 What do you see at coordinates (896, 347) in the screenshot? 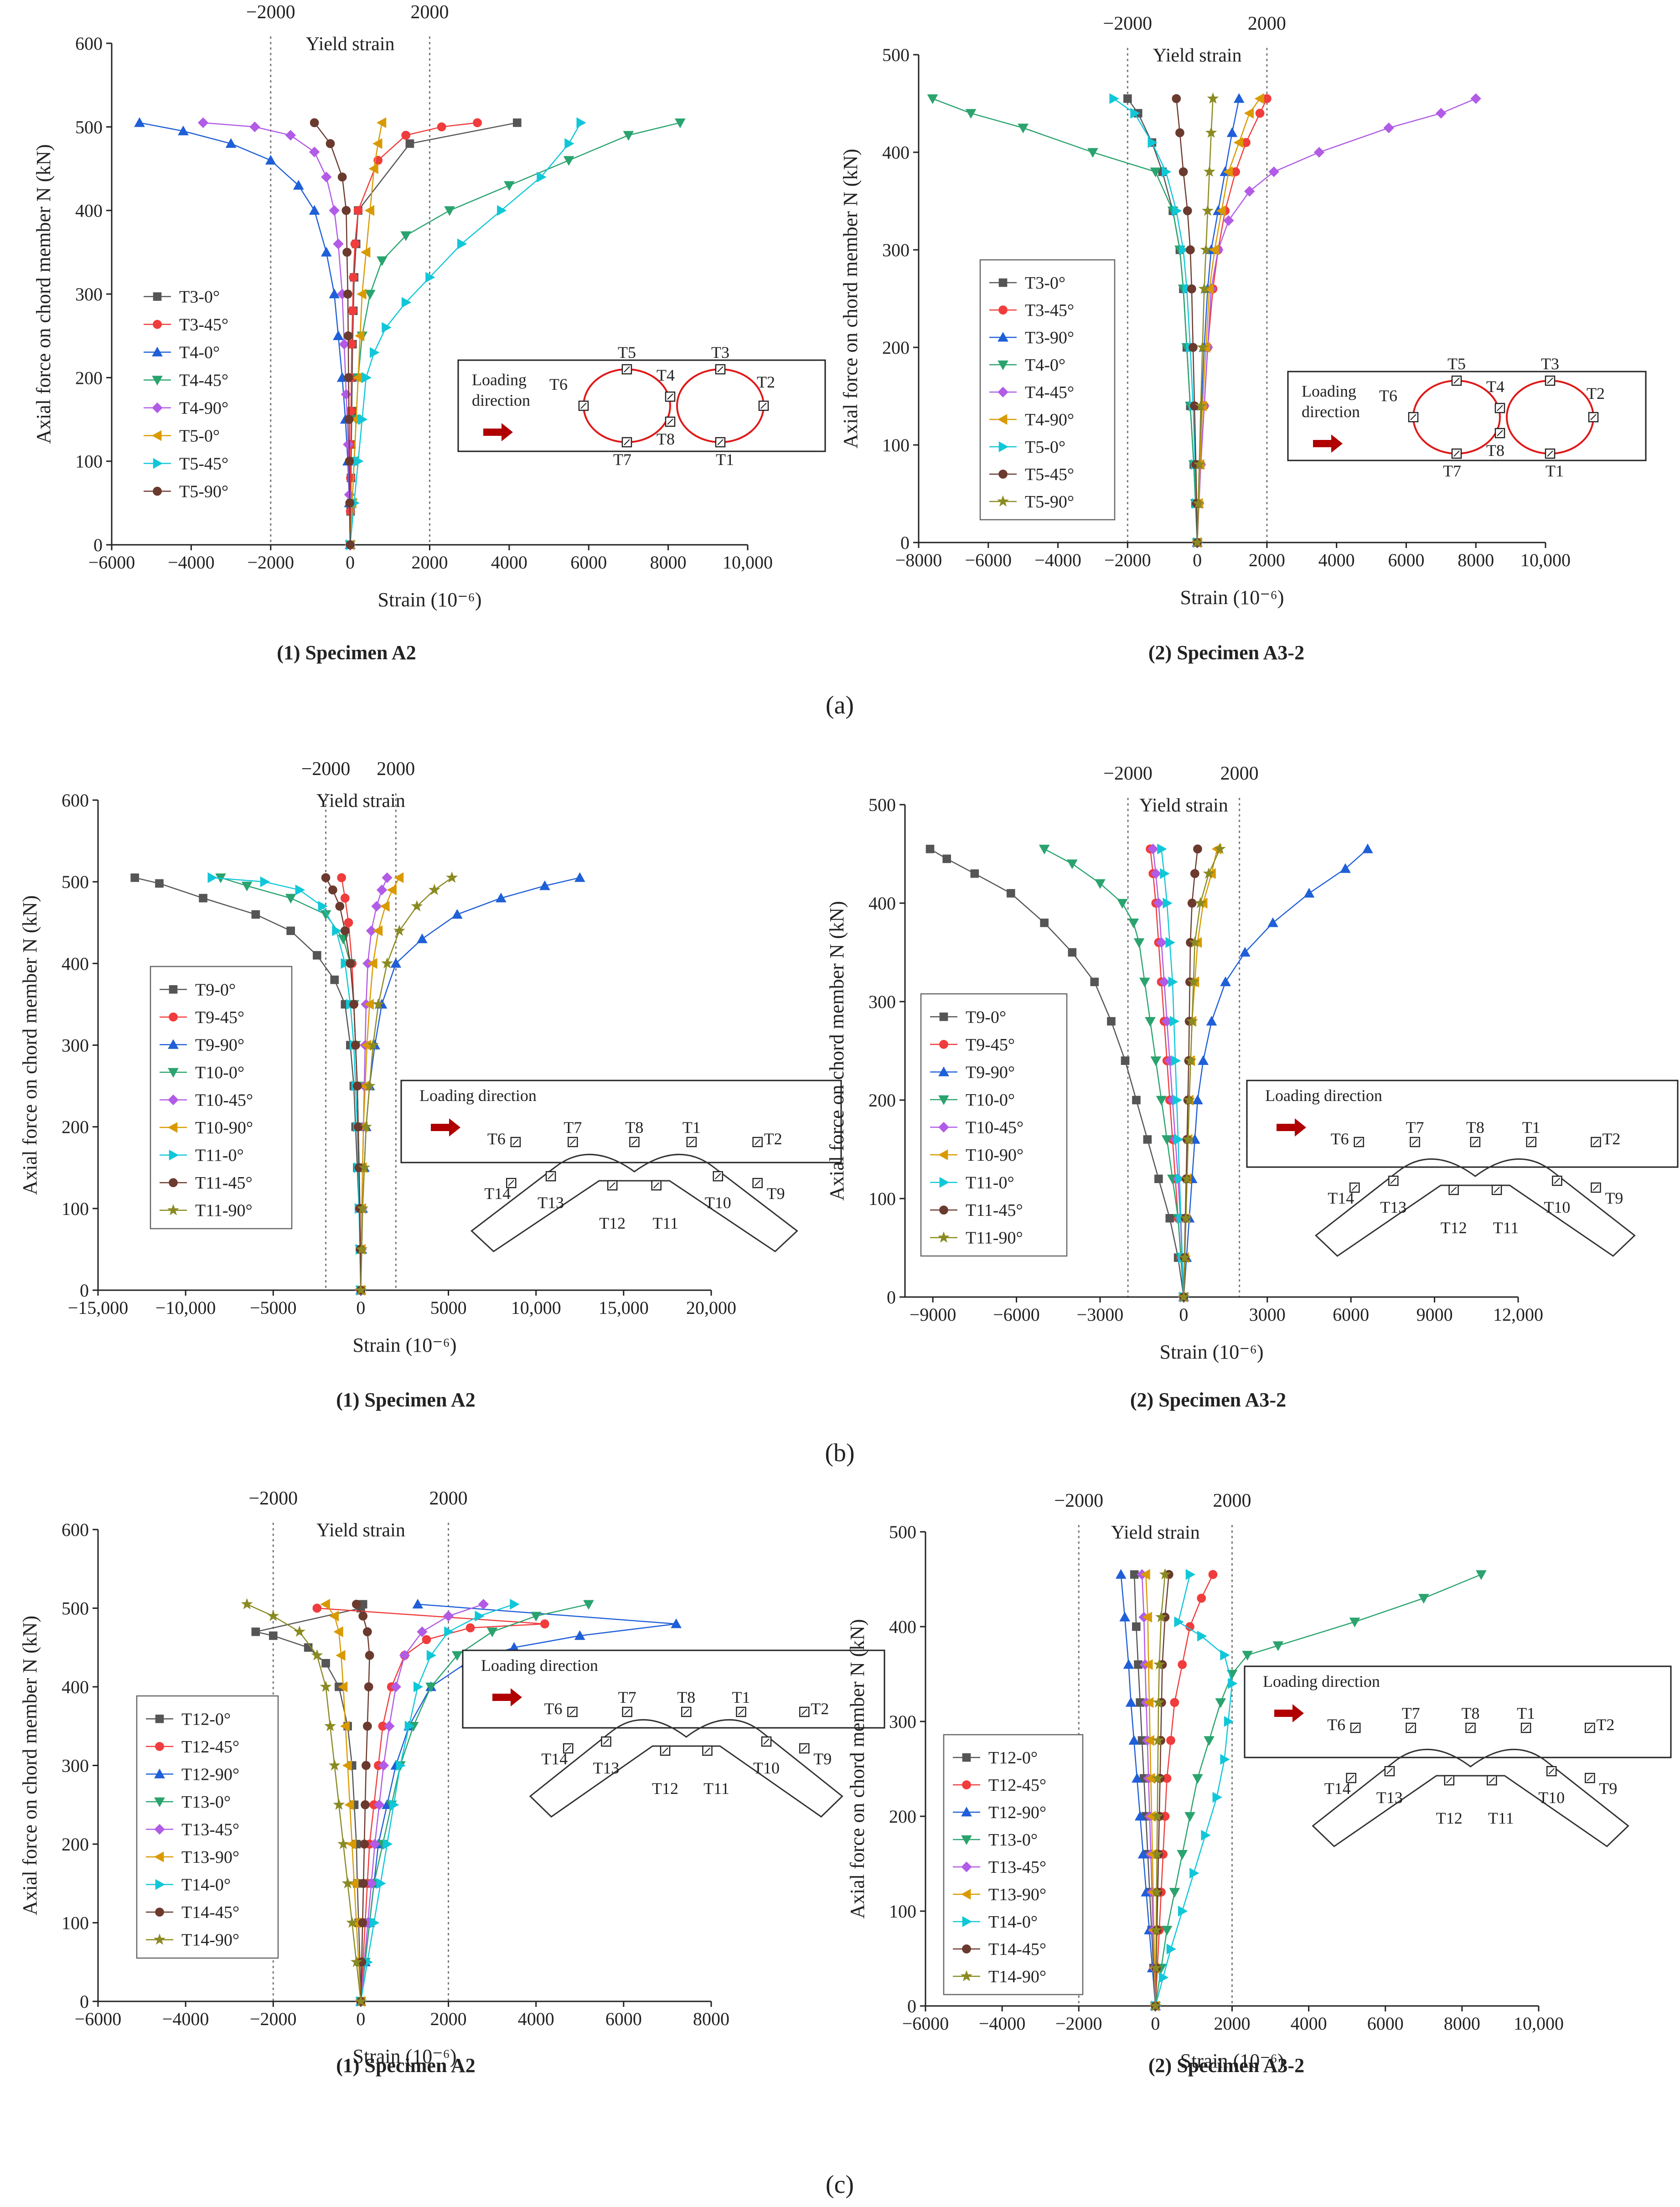
I see `y-tick-label: 200` at bounding box center [896, 347].